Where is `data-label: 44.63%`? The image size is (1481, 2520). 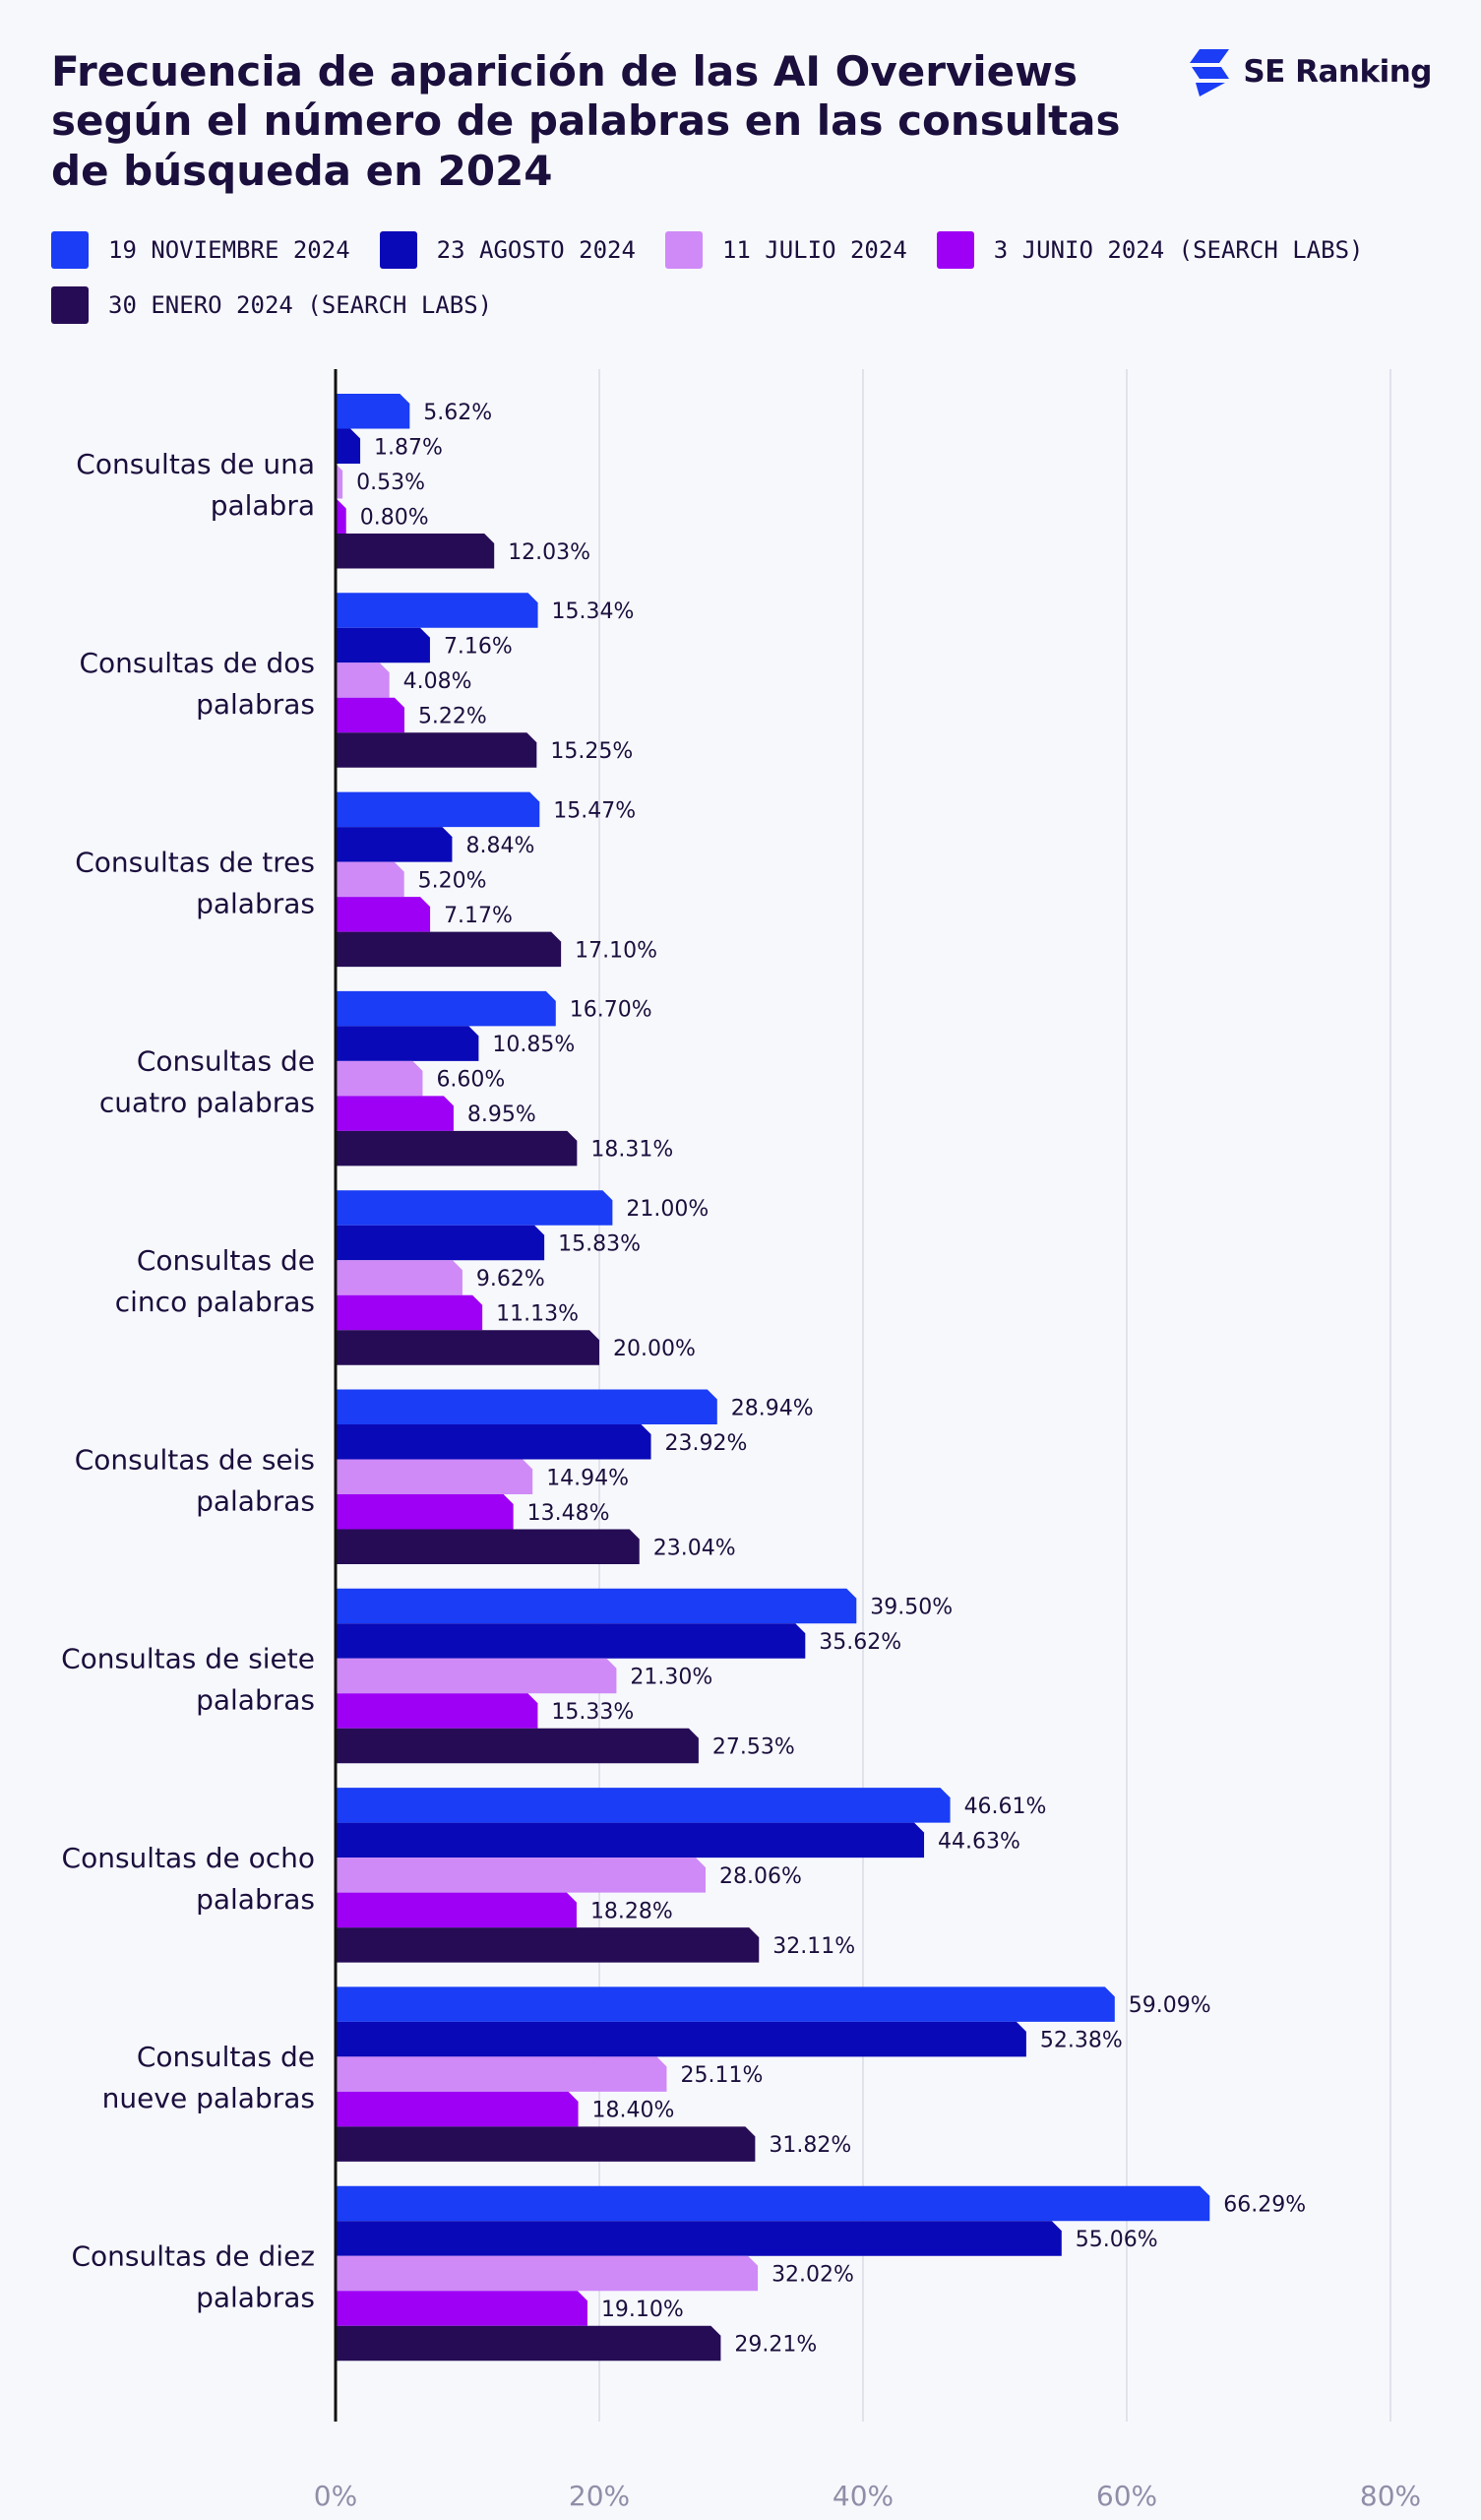
data-label: 44.63% is located at coordinates (979, 1841).